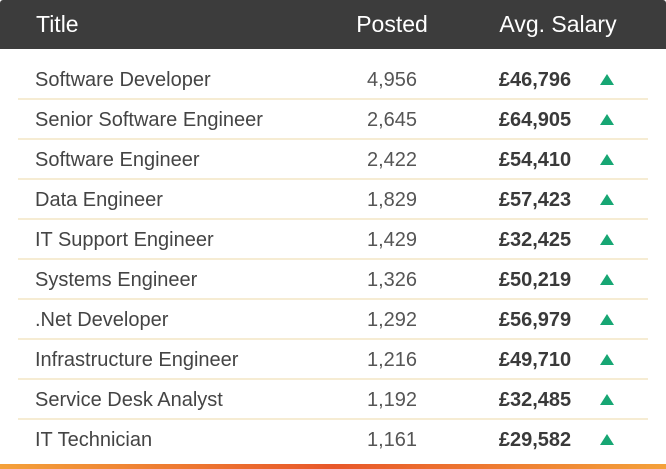  Describe the element at coordinates (535, 80) in the screenshot. I see `avg-salary-cell: £46,796` at that location.